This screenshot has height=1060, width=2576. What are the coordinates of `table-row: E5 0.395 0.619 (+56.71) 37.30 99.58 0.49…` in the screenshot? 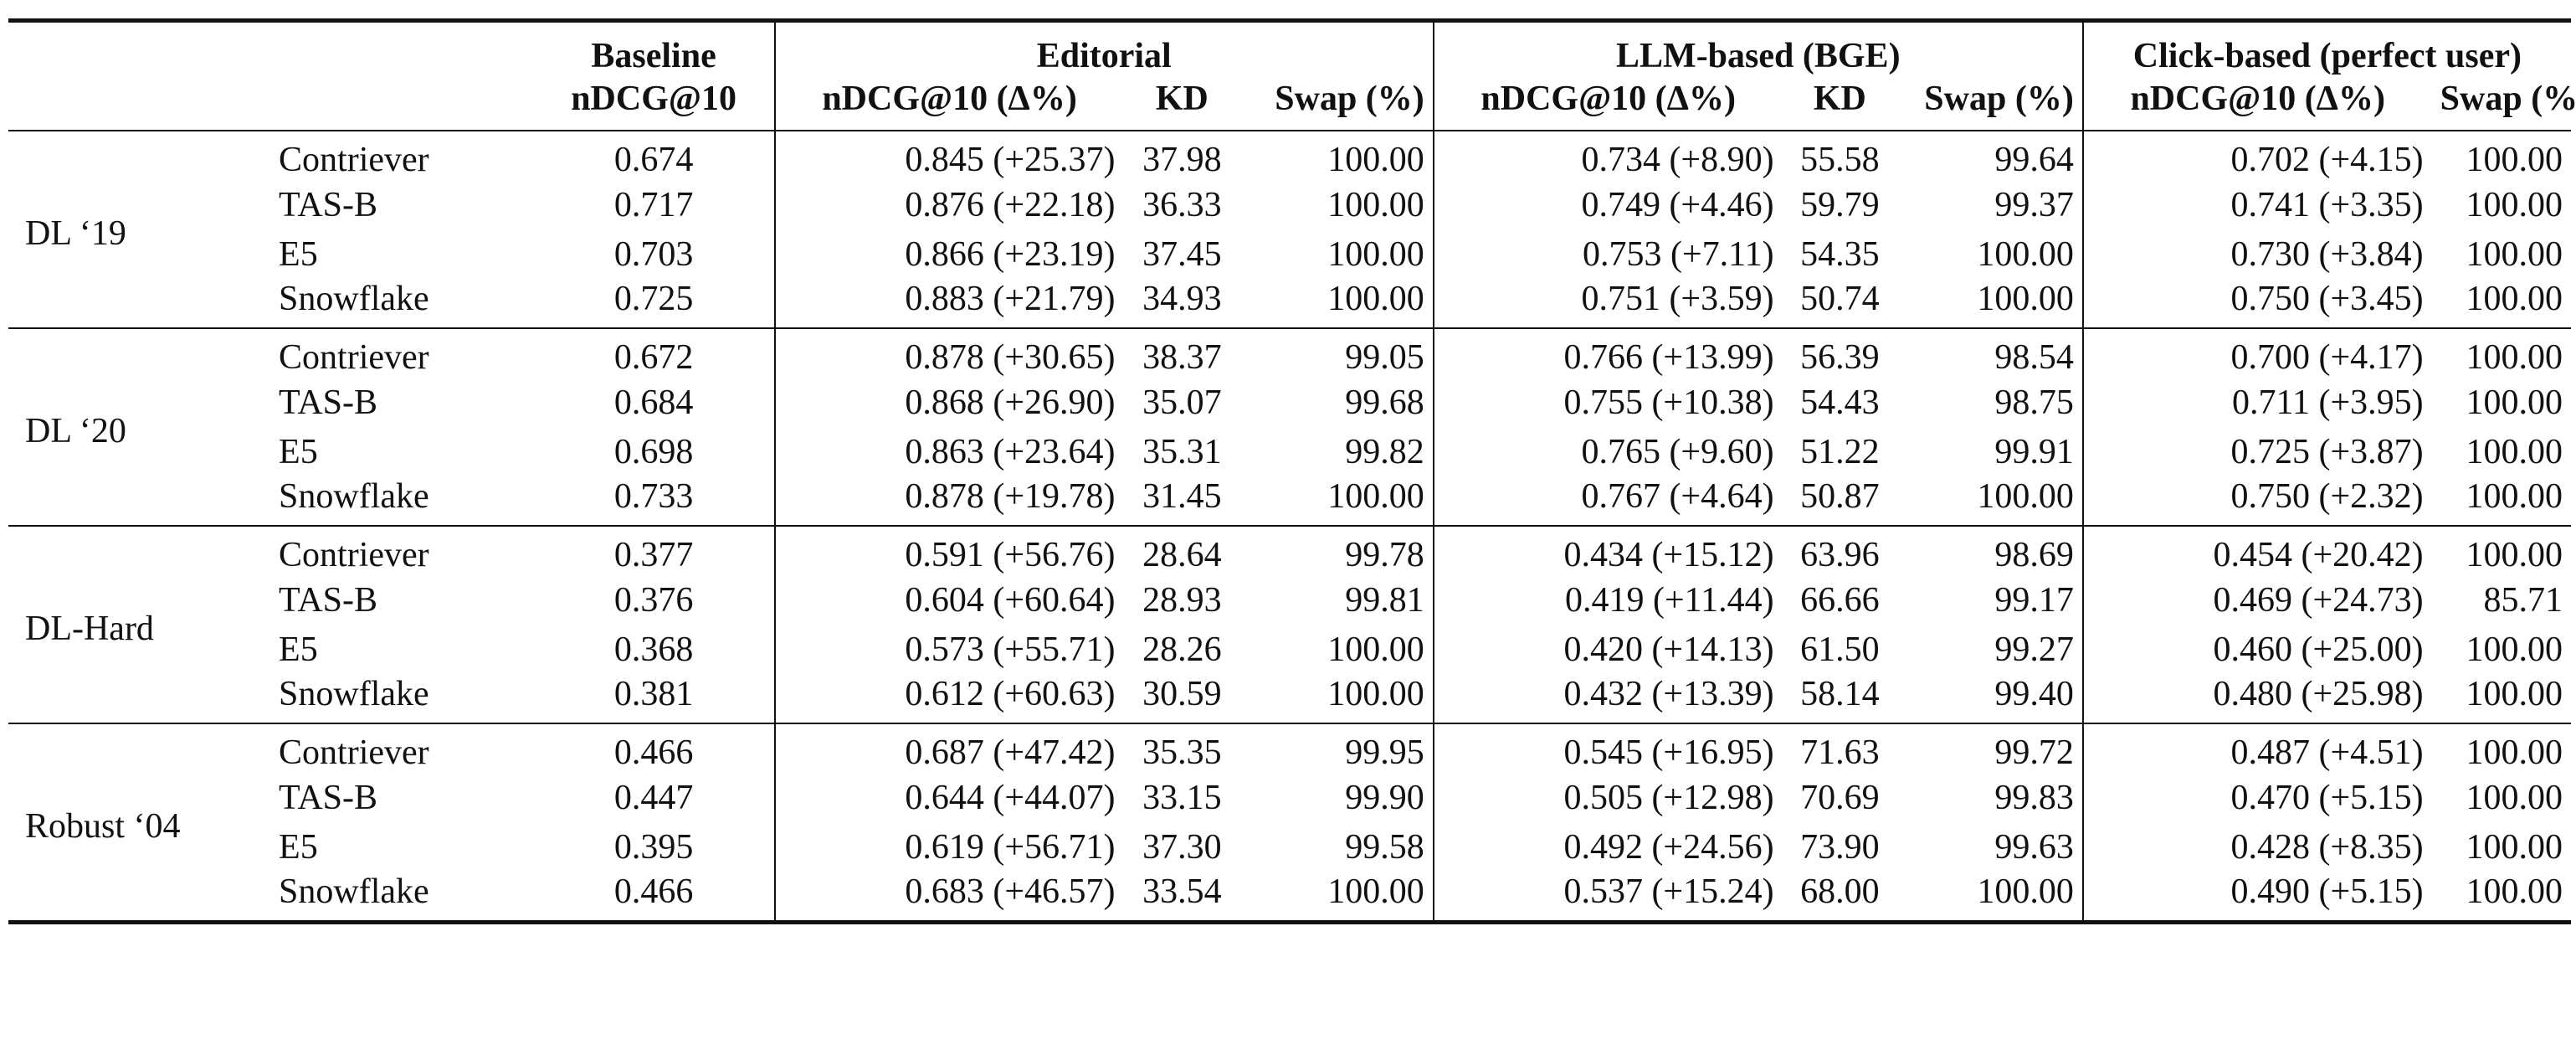 It's located at (1289, 847).